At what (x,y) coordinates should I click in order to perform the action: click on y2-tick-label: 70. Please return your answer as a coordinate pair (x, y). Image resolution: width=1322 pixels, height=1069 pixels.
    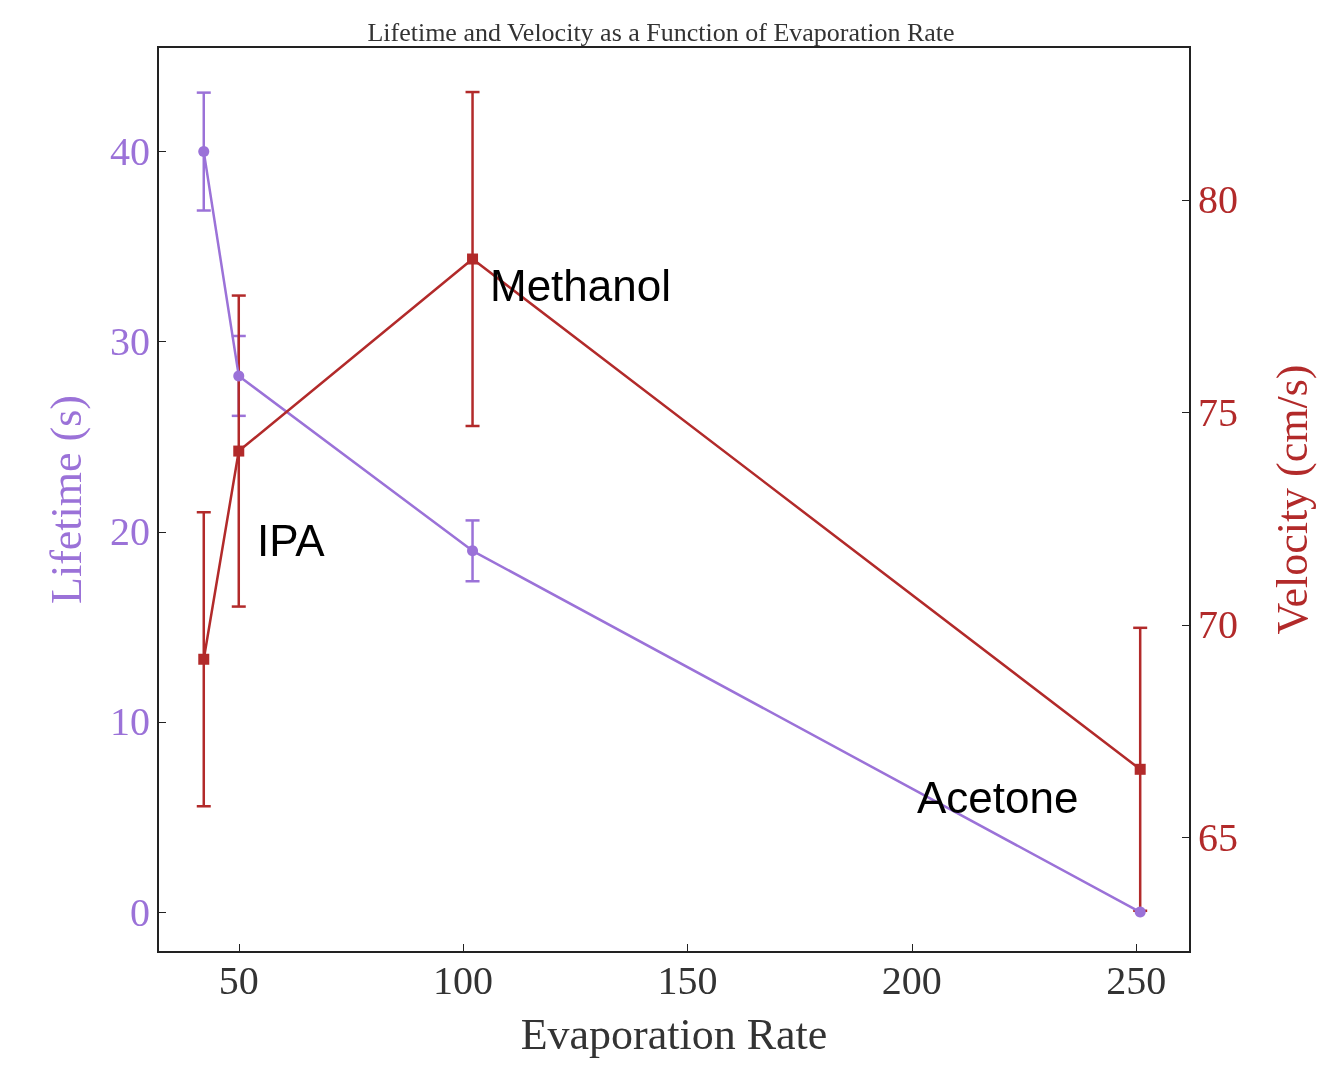
    Looking at the image, I should click on (1218, 625).